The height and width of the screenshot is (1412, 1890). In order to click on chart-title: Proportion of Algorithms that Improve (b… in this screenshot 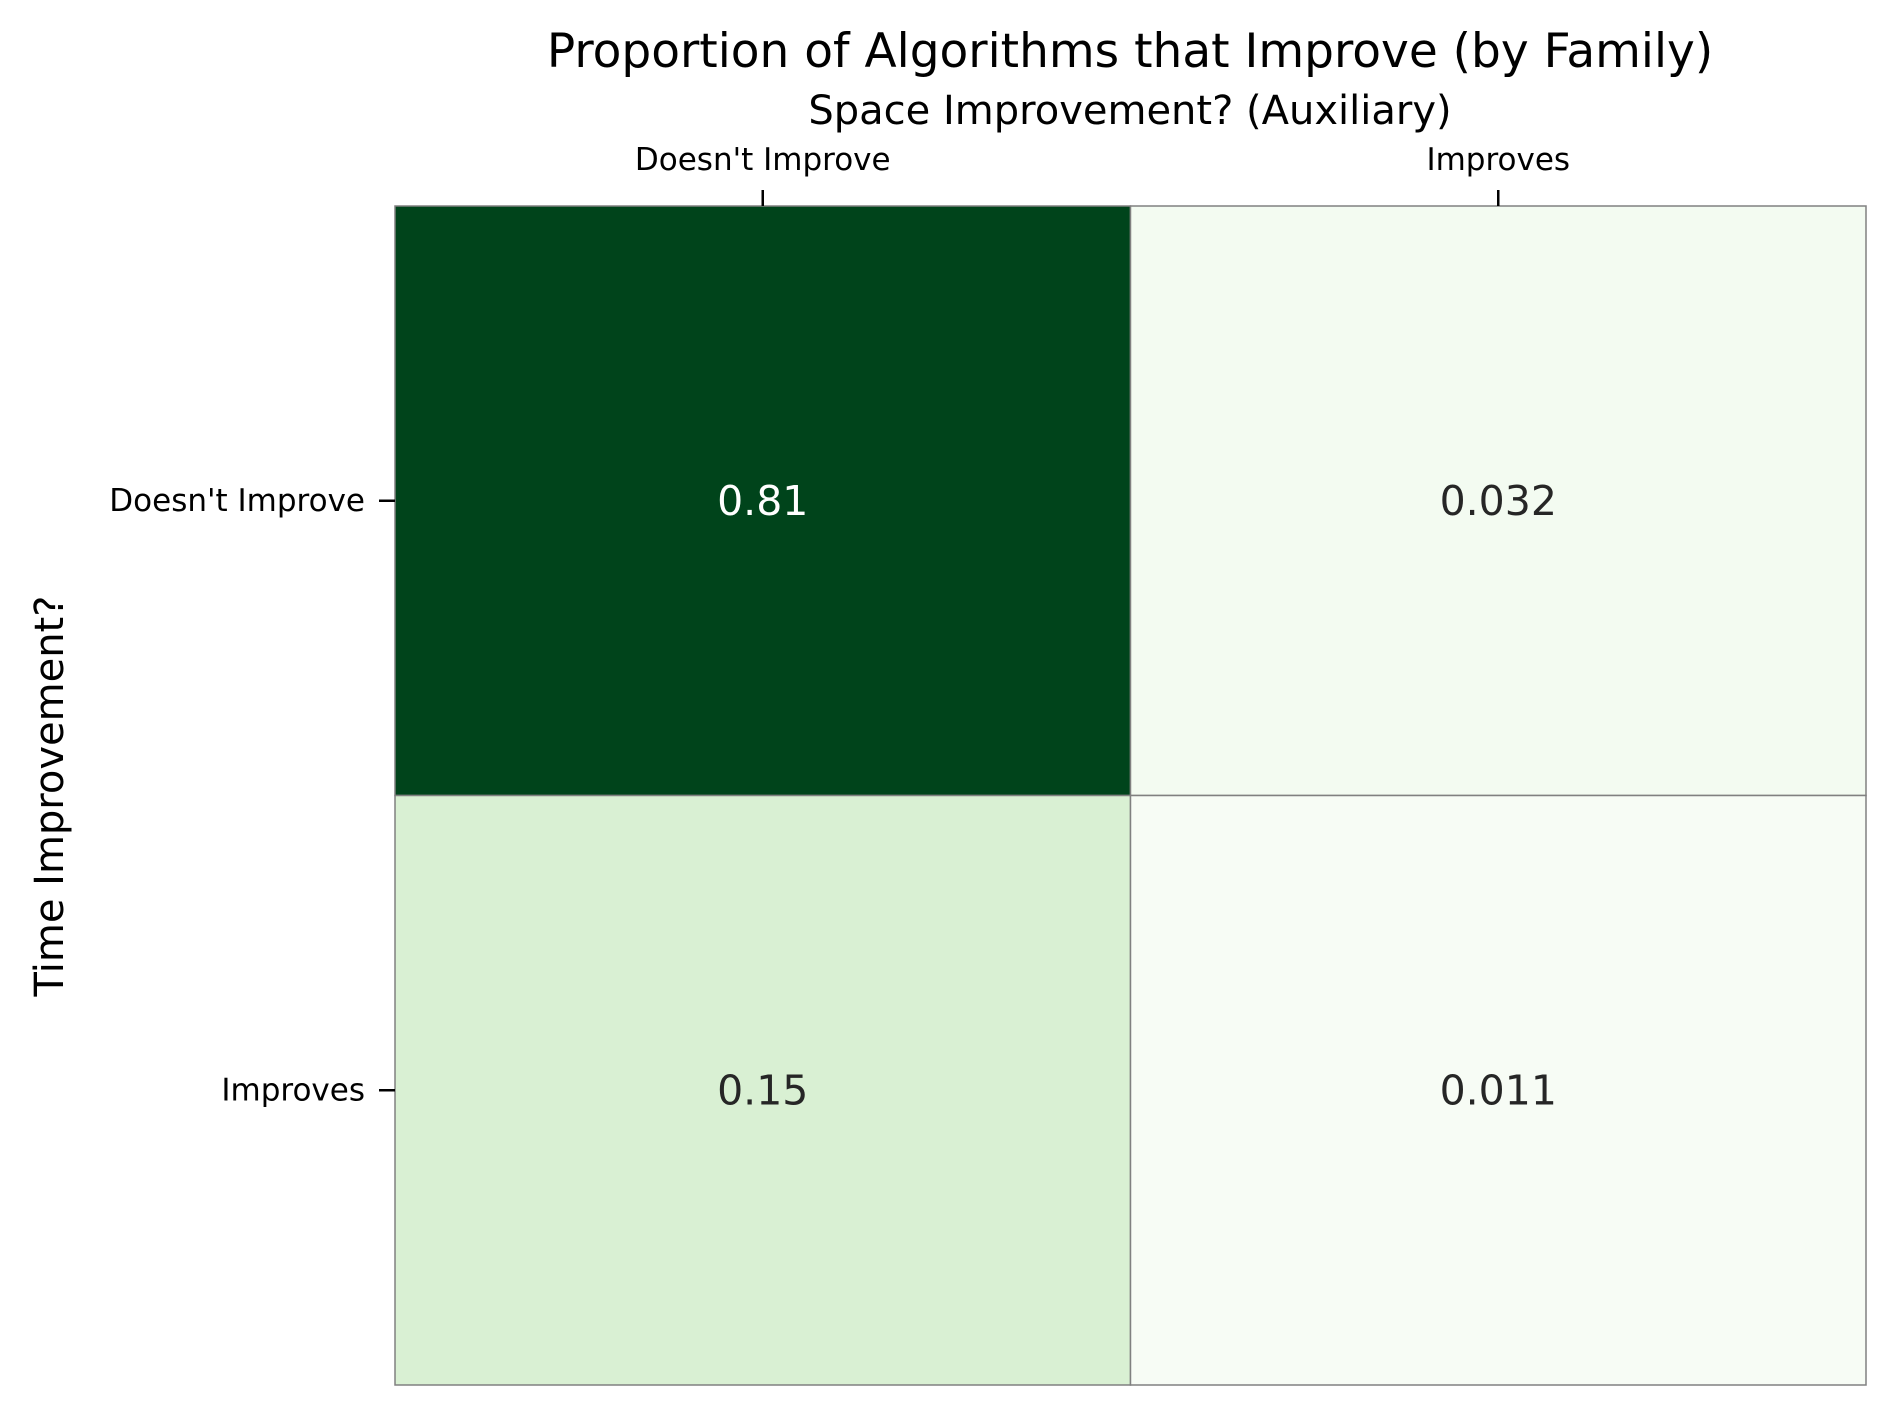, I will do `click(1130, 51)`.